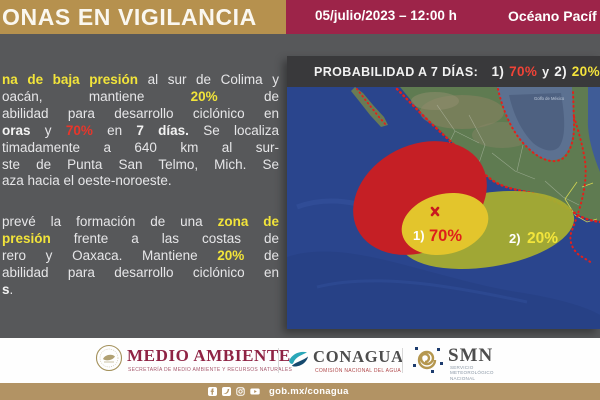 The height and width of the screenshot is (400, 600). I want to click on smn-spiral-icon, so click(428, 360).